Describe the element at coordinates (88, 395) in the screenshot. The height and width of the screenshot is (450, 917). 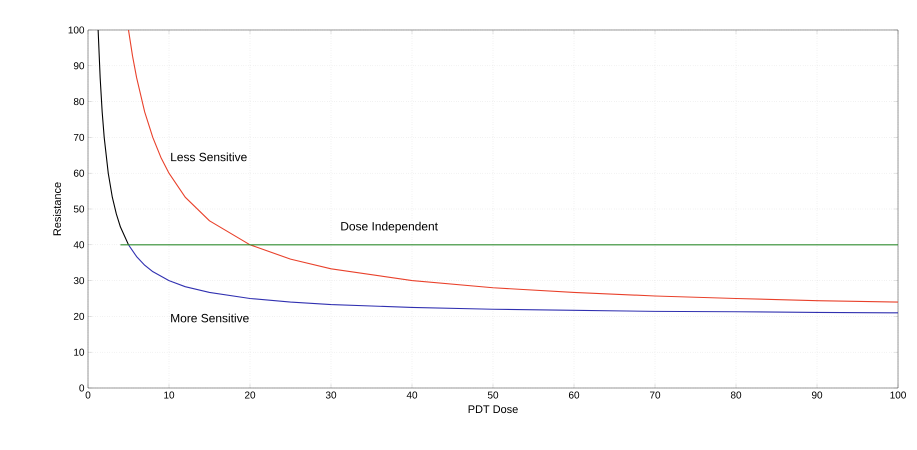
I see `x-tick-label: 0` at that location.